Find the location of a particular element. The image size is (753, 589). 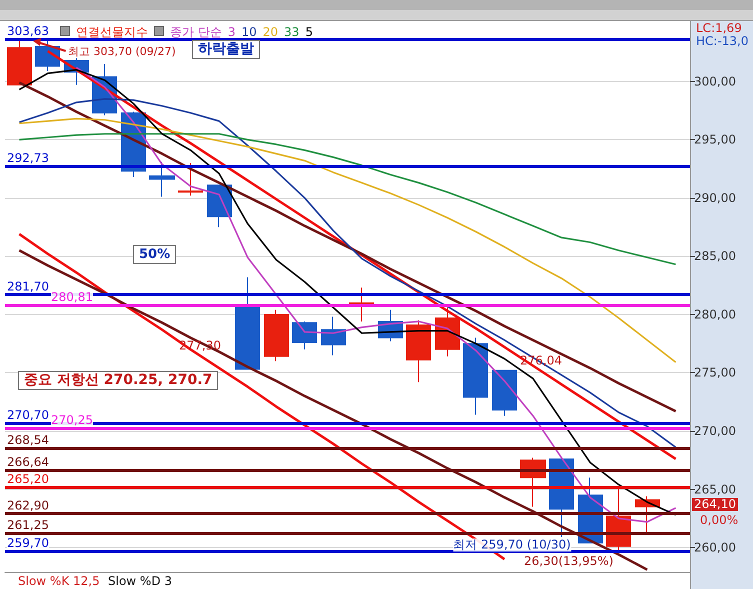

text: Slow %D 3 is located at coordinates (140, 581).